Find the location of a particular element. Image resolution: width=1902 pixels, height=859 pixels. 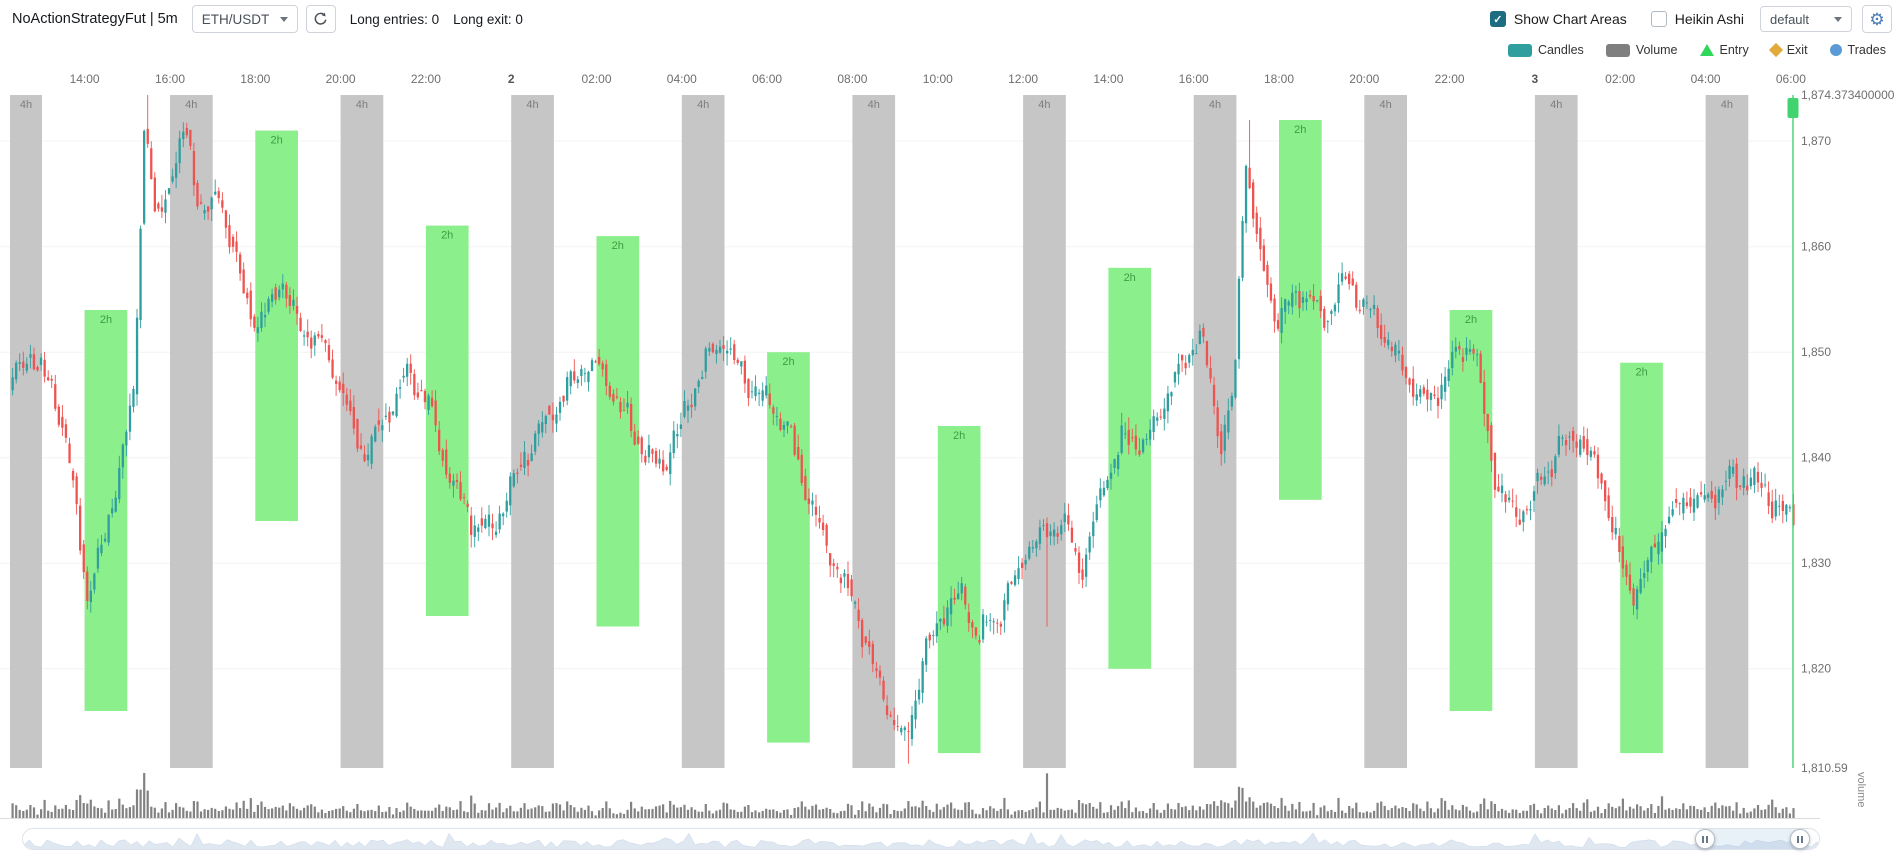

svg-text: 1,874.373400000 is located at coordinates (1848, 95).